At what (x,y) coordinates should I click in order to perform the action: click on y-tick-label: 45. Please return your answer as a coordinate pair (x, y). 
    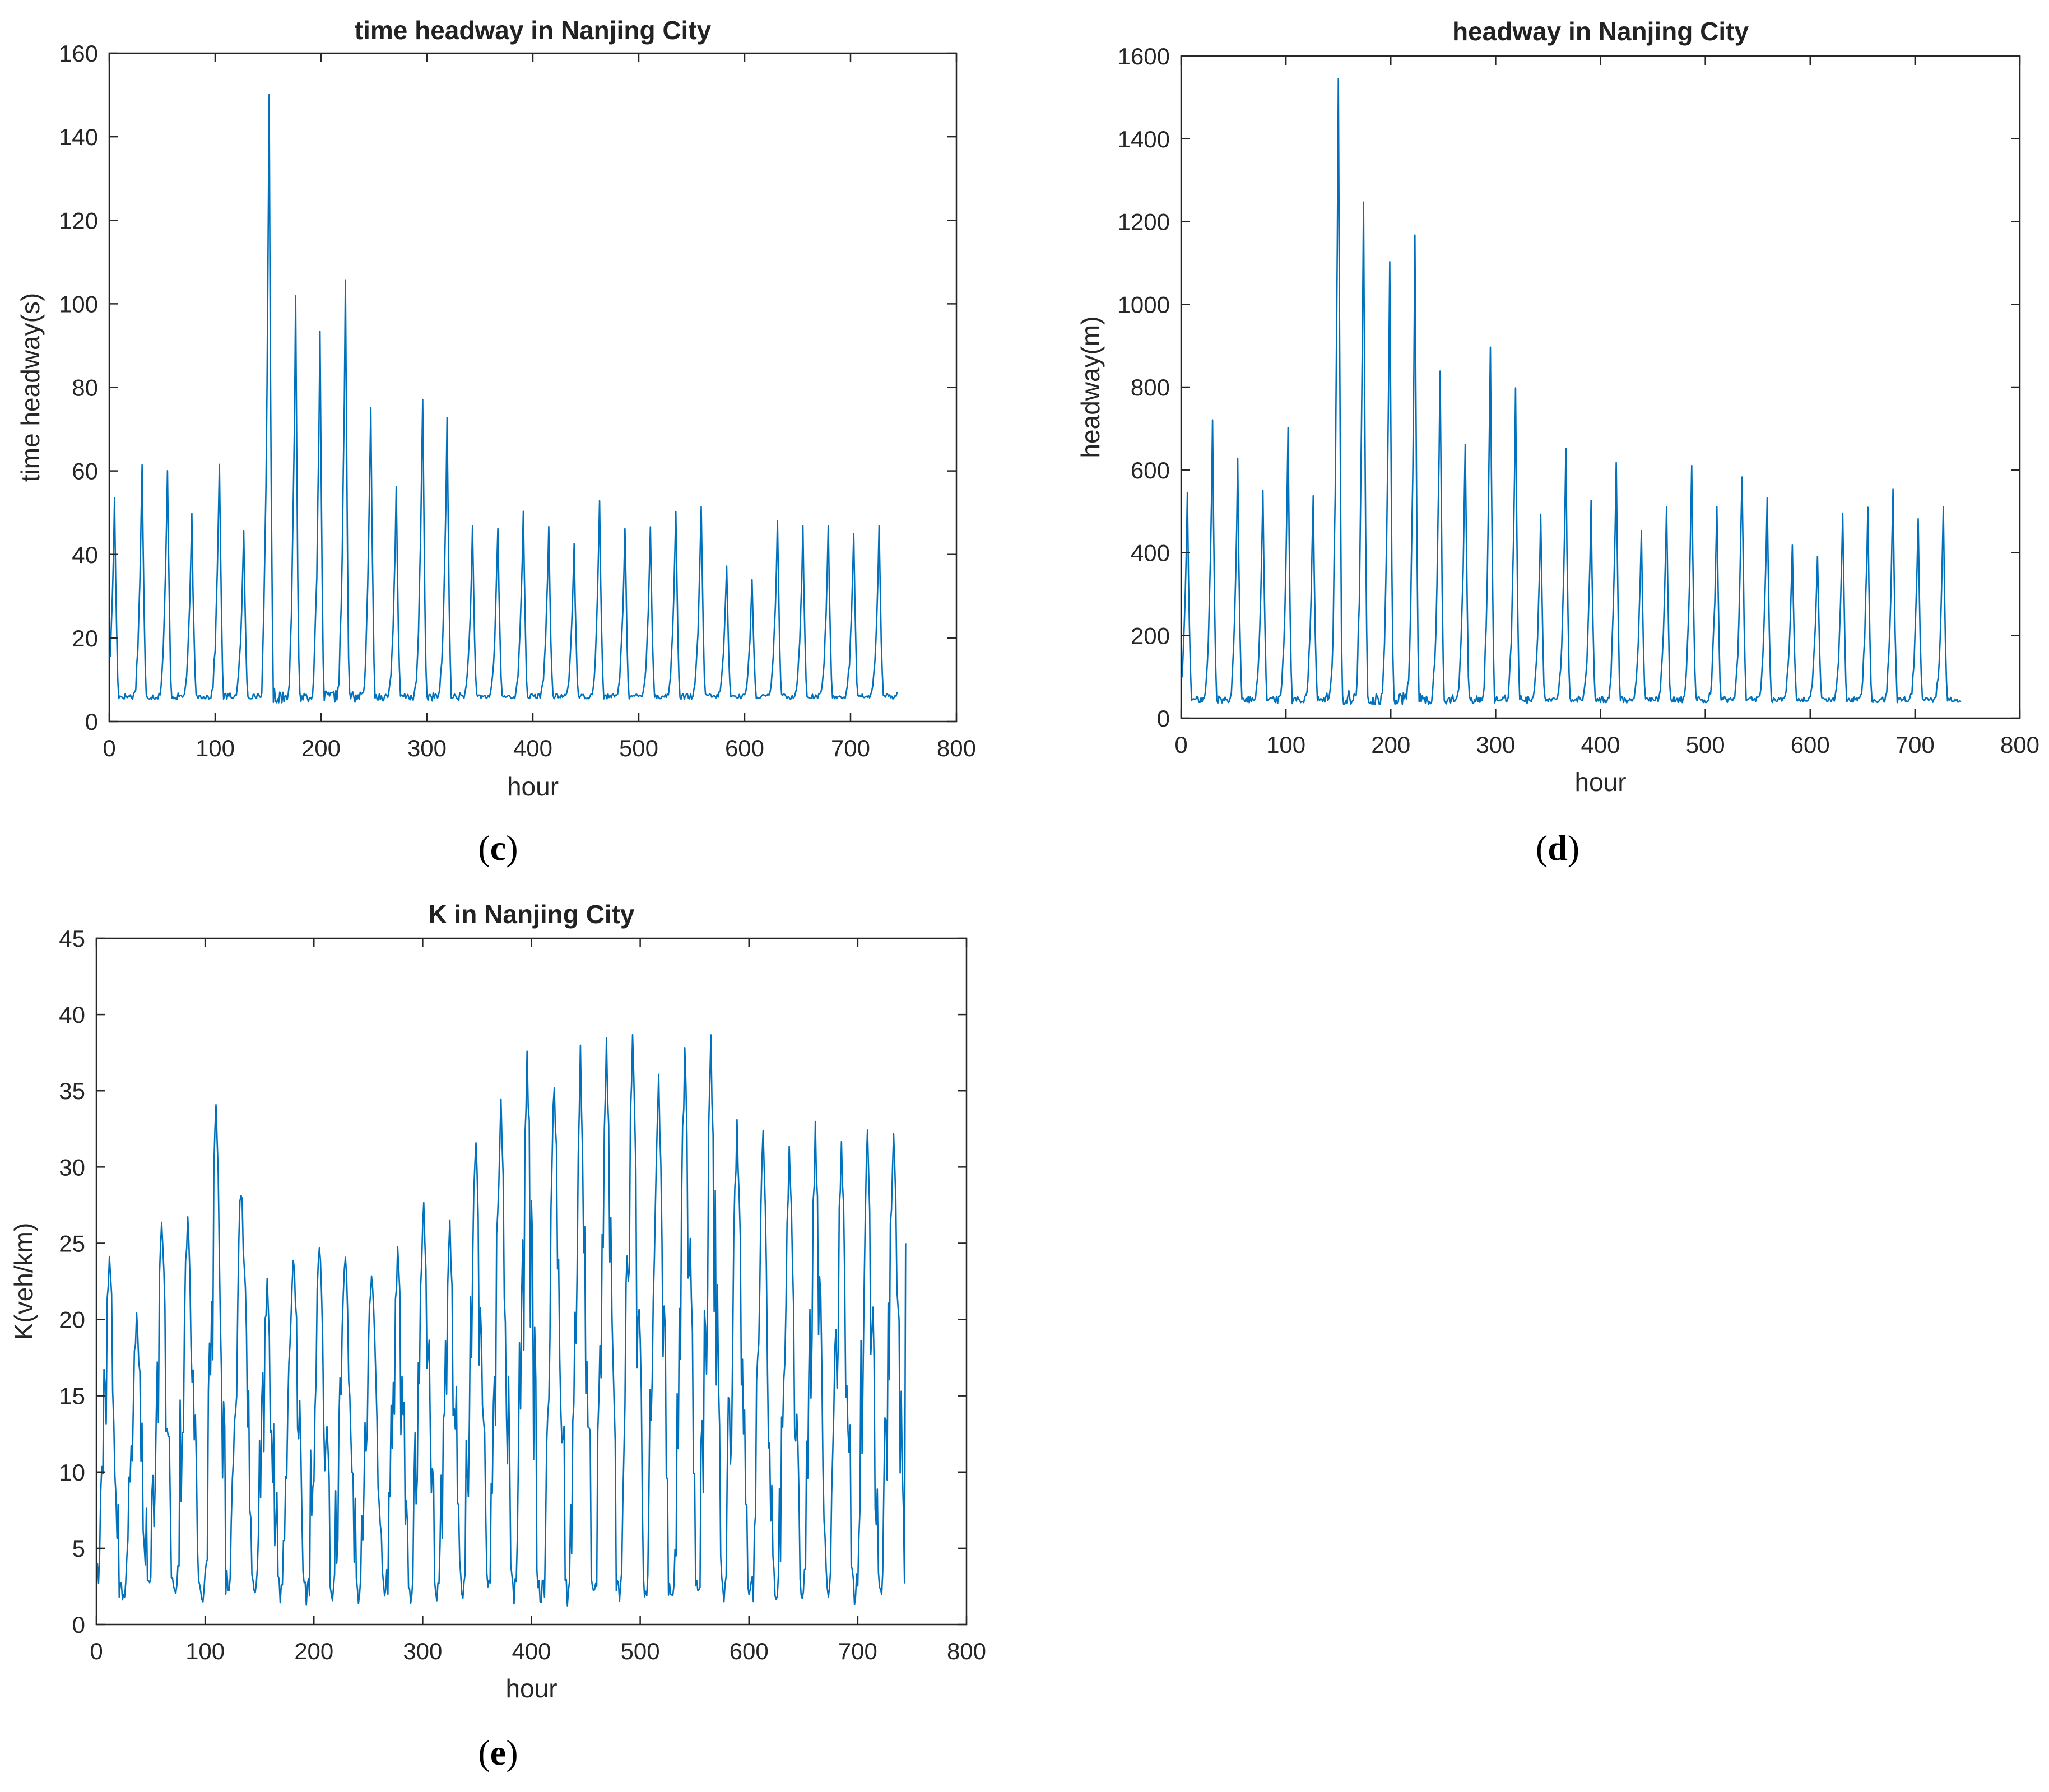
    Looking at the image, I should click on (72, 938).